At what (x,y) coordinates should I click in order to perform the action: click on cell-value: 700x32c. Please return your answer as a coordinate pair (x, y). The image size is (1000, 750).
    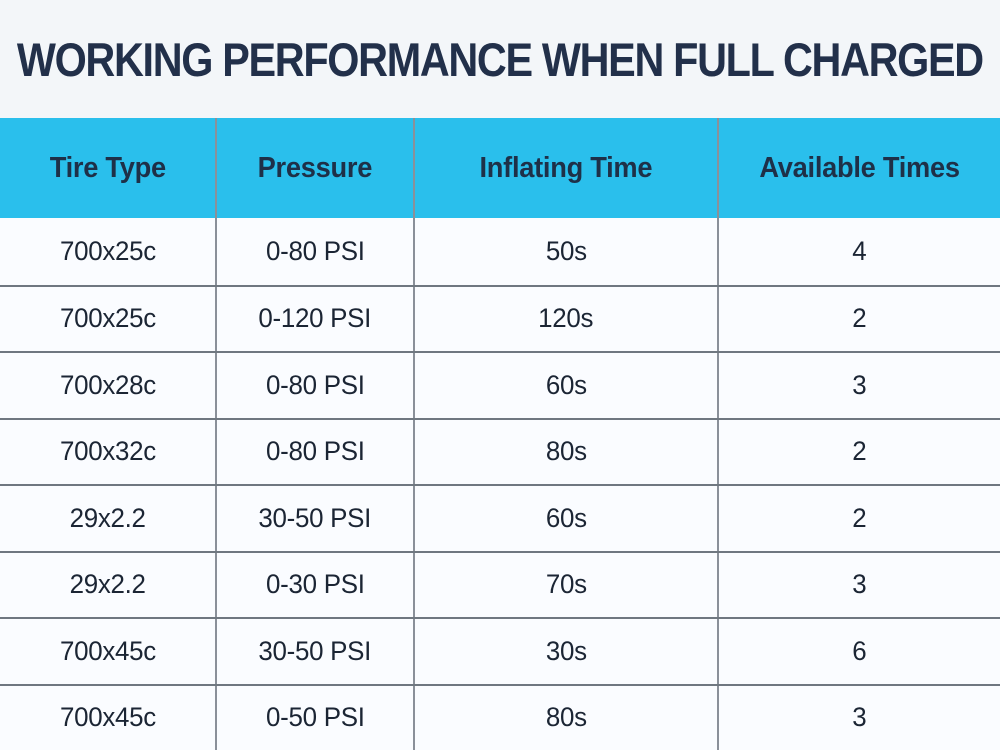
    Looking at the image, I should click on (107, 451).